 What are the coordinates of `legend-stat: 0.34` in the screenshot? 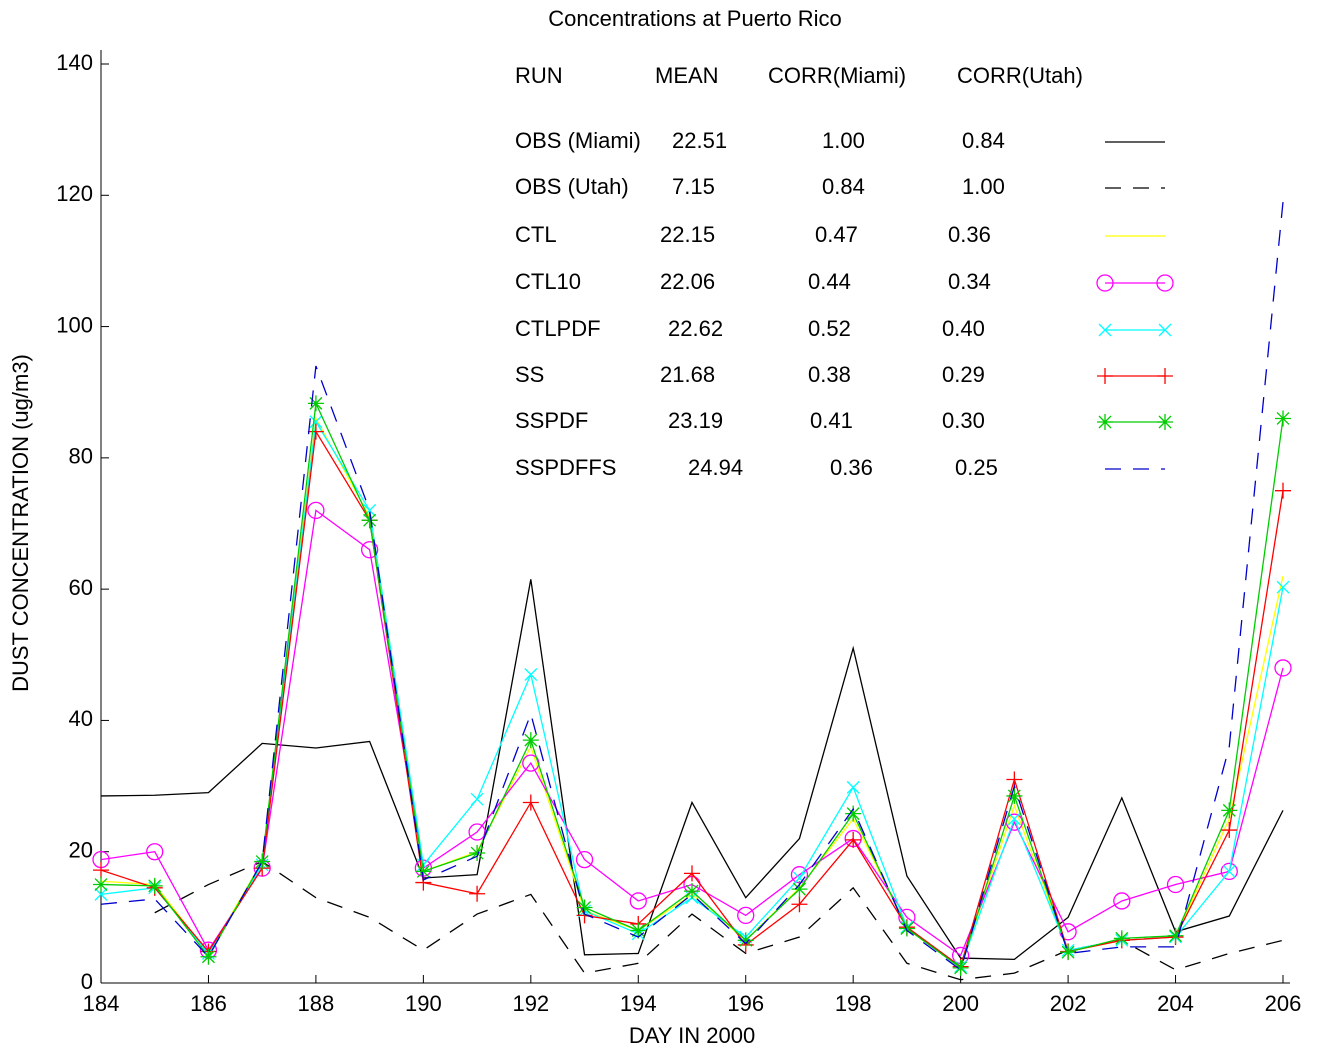 It's located at (969, 281).